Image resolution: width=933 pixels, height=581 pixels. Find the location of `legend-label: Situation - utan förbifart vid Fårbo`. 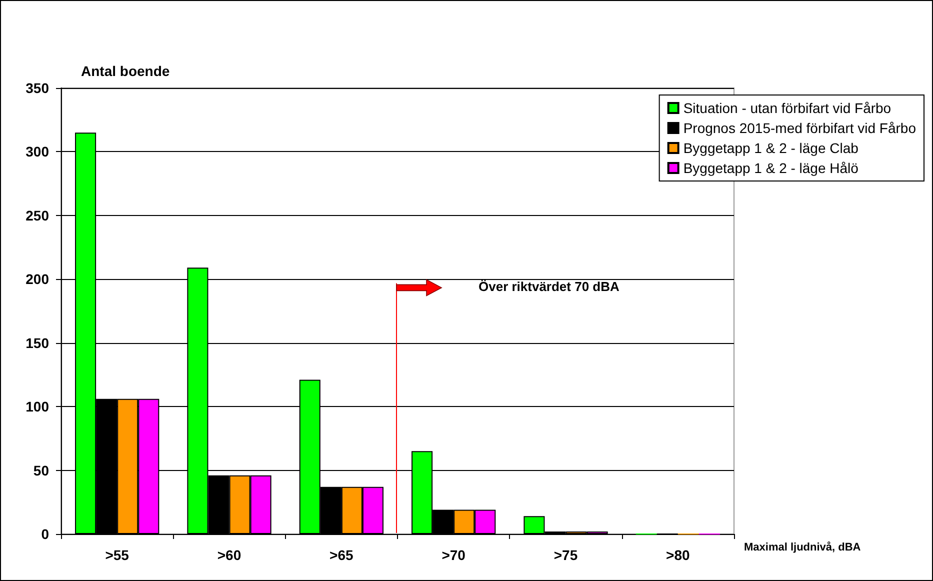

legend-label: Situation - utan förbifart vid Fårbo is located at coordinates (787, 108).